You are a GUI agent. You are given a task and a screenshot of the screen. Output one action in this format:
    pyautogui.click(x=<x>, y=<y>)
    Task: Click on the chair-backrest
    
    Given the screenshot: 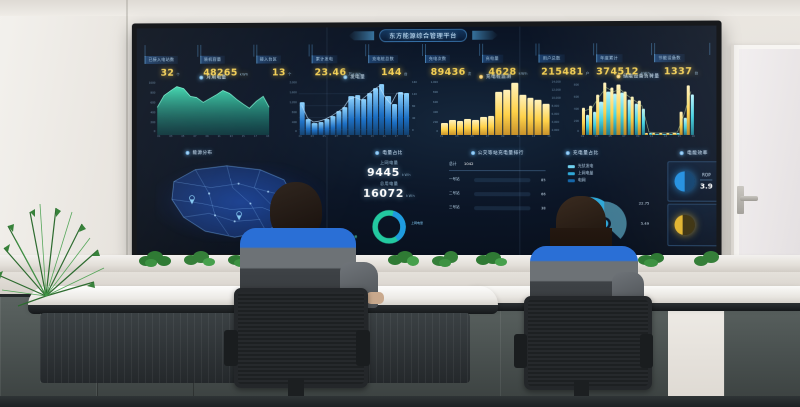 What is the action you would take?
    pyautogui.click(x=301, y=338)
    